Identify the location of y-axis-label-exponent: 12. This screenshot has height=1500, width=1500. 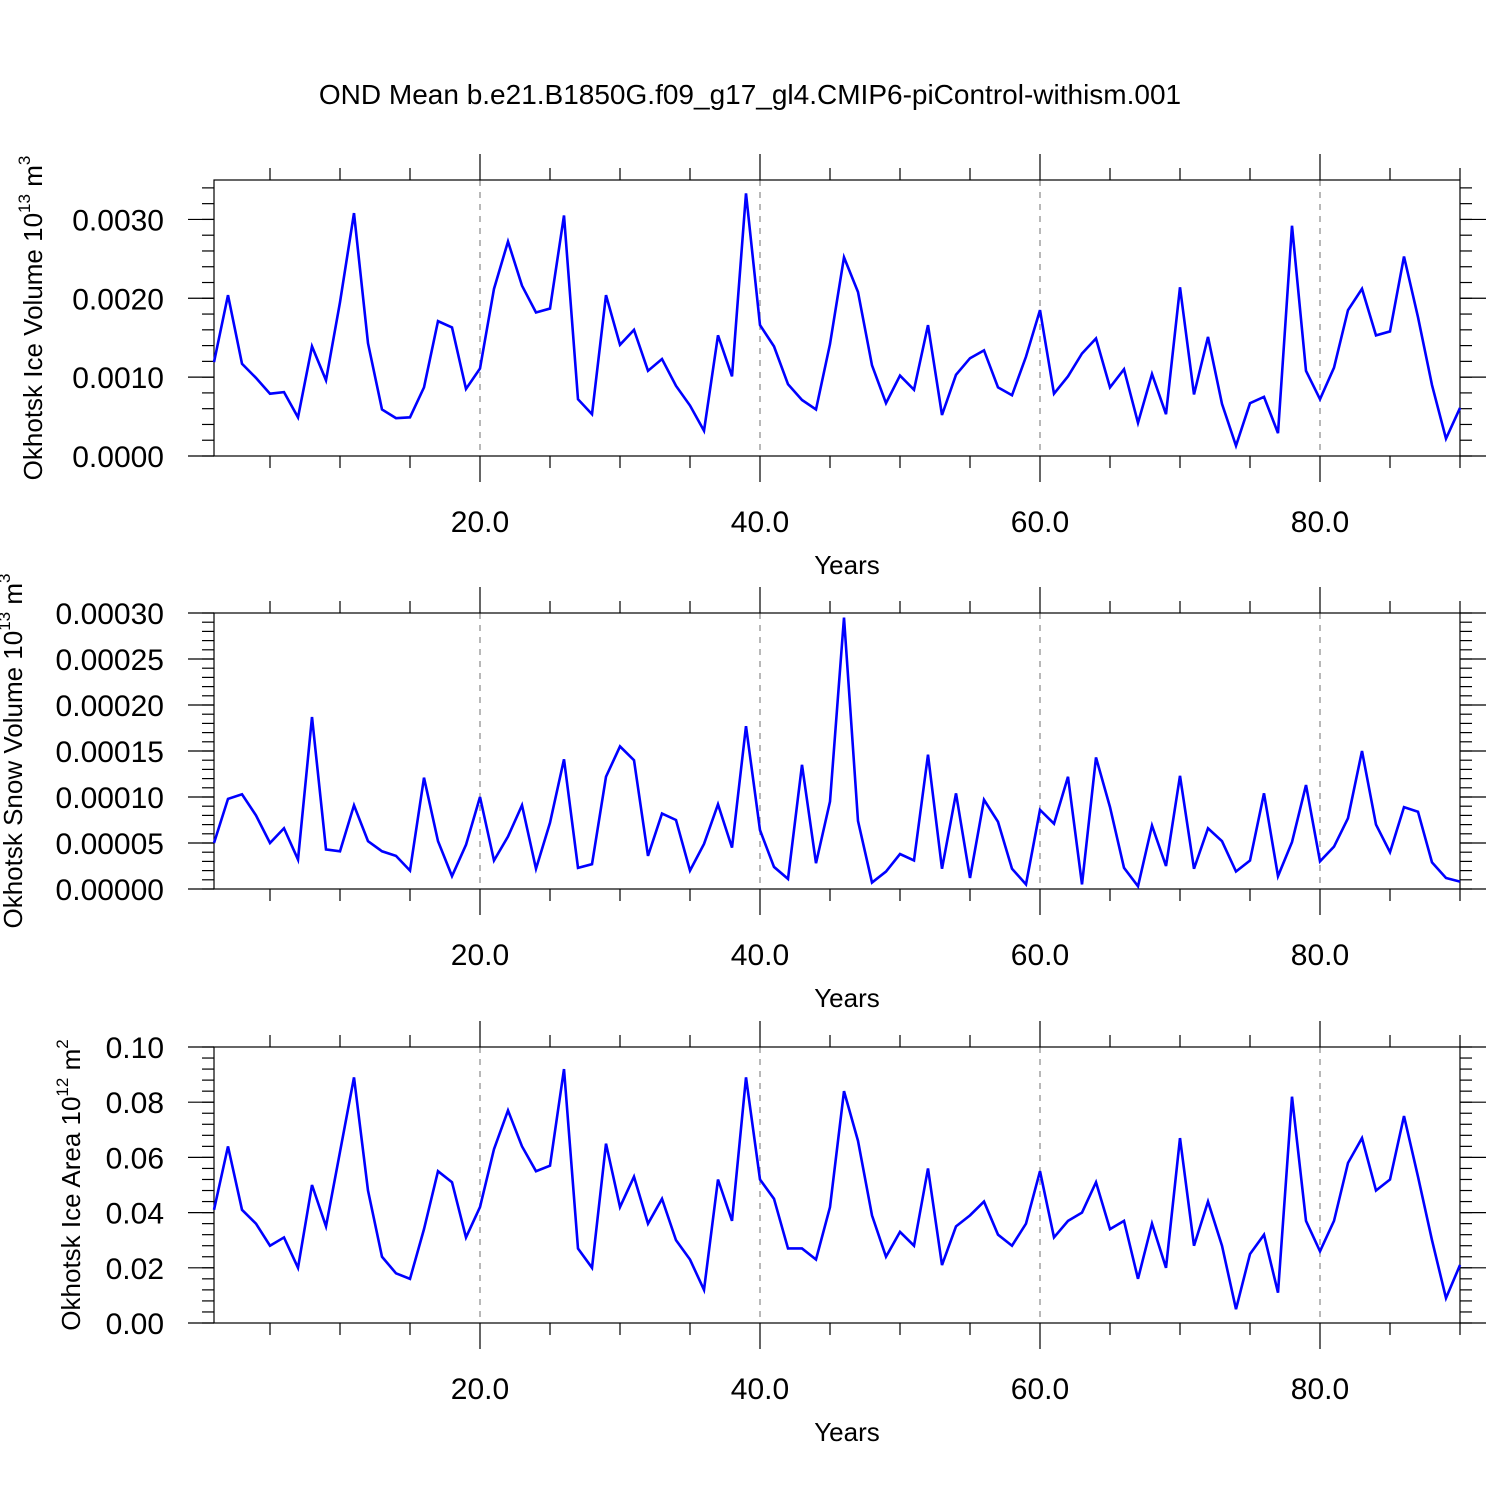
(62, 1087).